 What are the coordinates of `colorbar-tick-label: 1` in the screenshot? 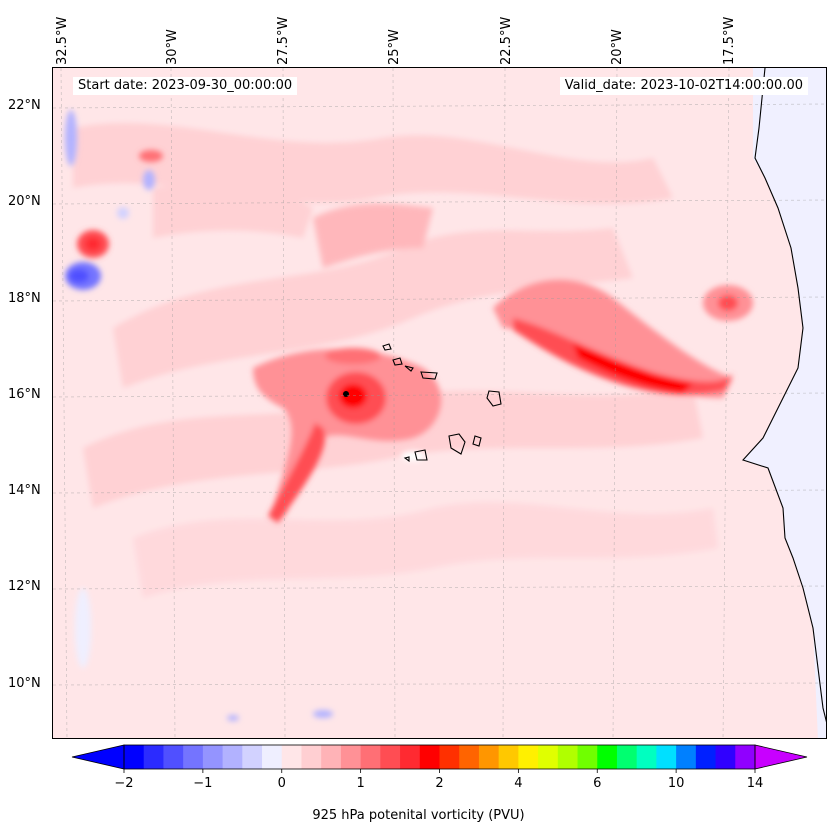 It's located at (360, 783).